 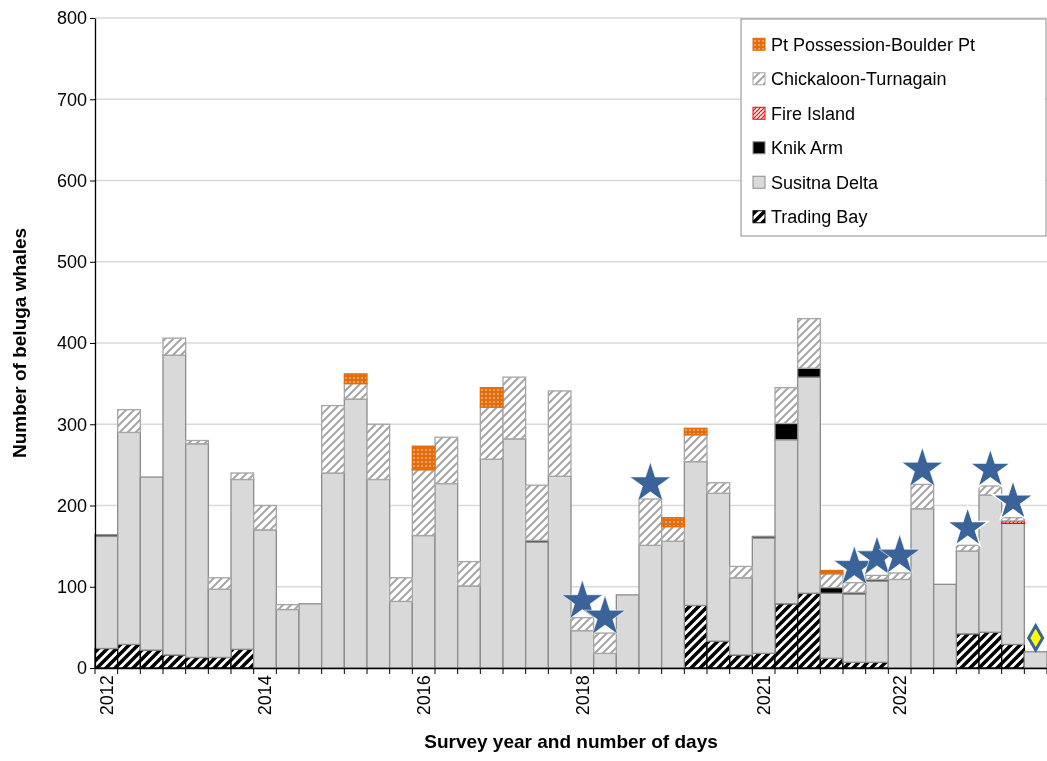 I want to click on y-tick-label: 500, so click(x=71, y=262).